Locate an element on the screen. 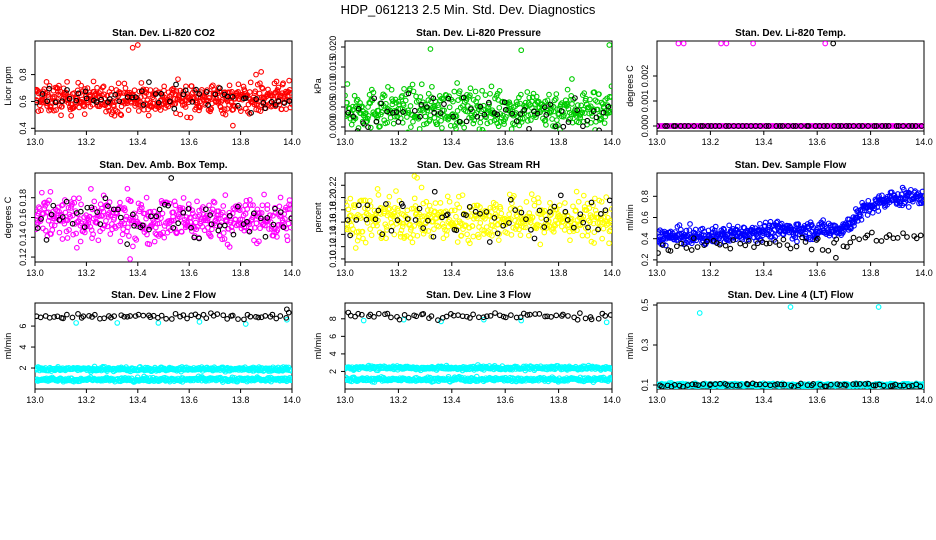 The height and width of the screenshot is (540, 936). panel-title: Stan. Dev. Amb. Box Temp. is located at coordinates (163, 165).